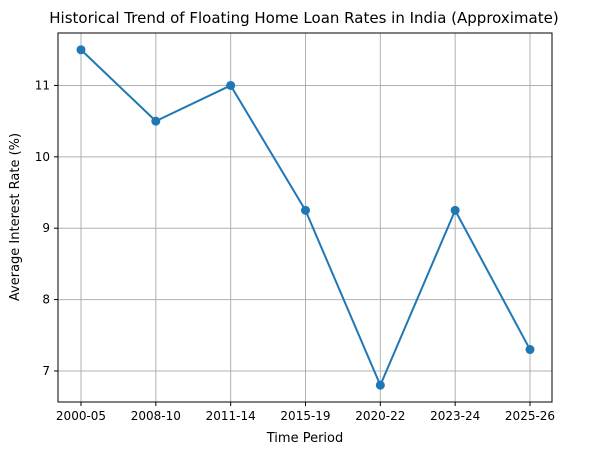  What do you see at coordinates (380, 416) in the screenshot?
I see `x-tick-label: 2020-22` at bounding box center [380, 416].